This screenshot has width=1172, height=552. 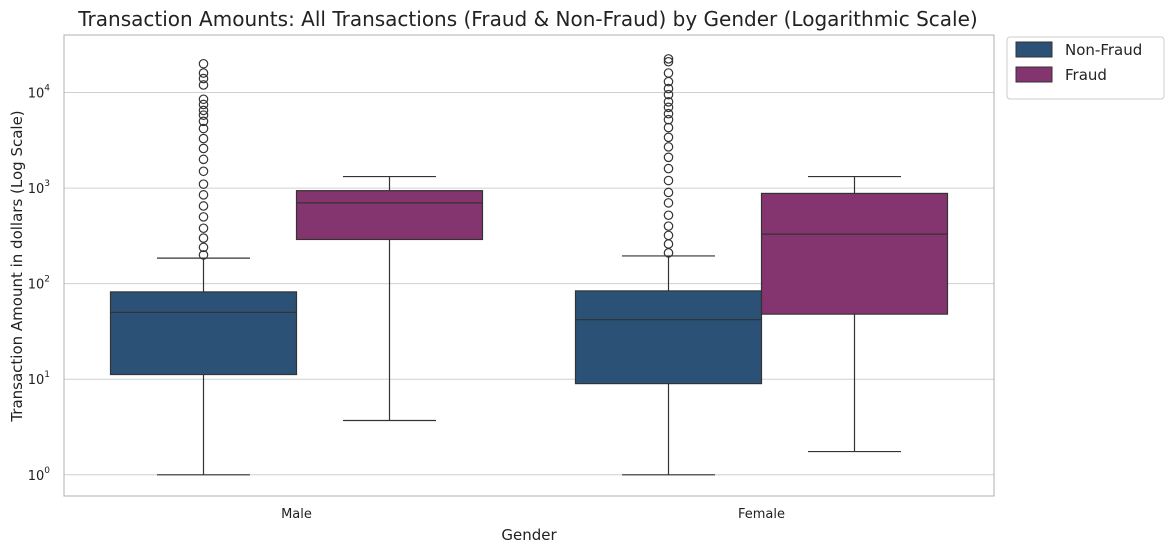 What do you see at coordinates (389, 298) in the screenshot?
I see `box-fraud-male` at bounding box center [389, 298].